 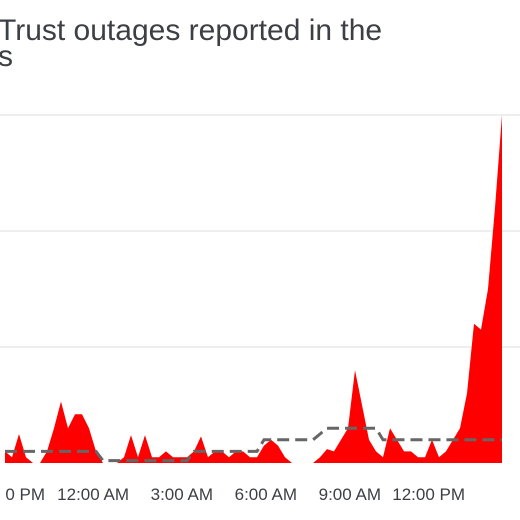 What do you see at coordinates (25, 494) in the screenshot?
I see `x-tick-label: 0 PM` at bounding box center [25, 494].